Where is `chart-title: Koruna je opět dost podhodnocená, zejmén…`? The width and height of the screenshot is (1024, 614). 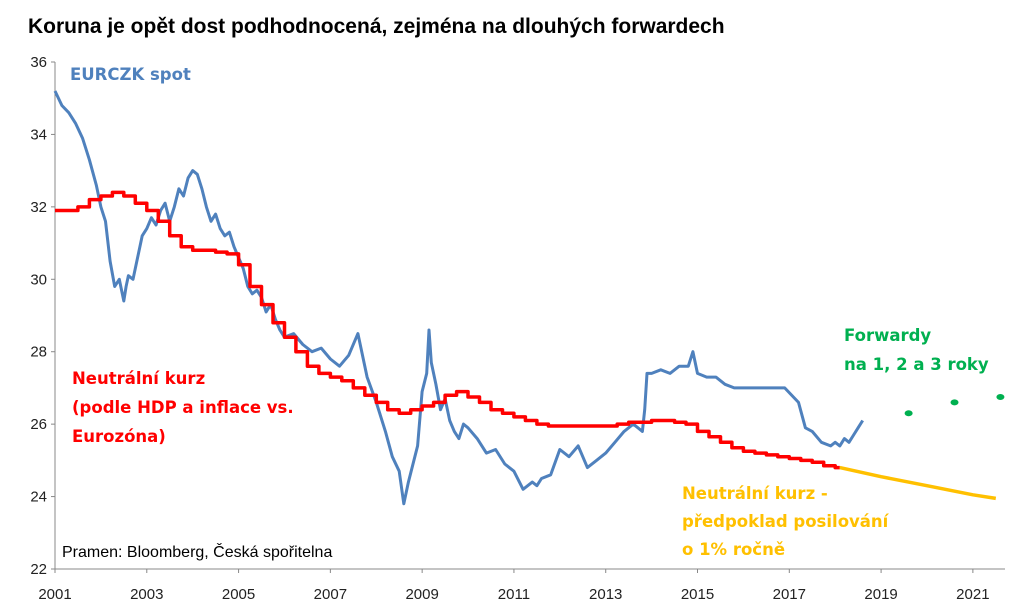
chart-title: Koruna je opět dost podhodnocená, zejmén… is located at coordinates (376, 26).